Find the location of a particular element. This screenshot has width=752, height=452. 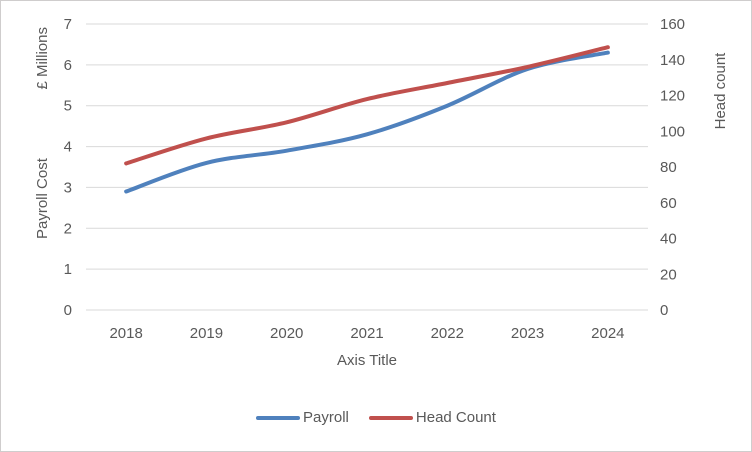

y-left-tick-label: 1 is located at coordinates (68, 269).